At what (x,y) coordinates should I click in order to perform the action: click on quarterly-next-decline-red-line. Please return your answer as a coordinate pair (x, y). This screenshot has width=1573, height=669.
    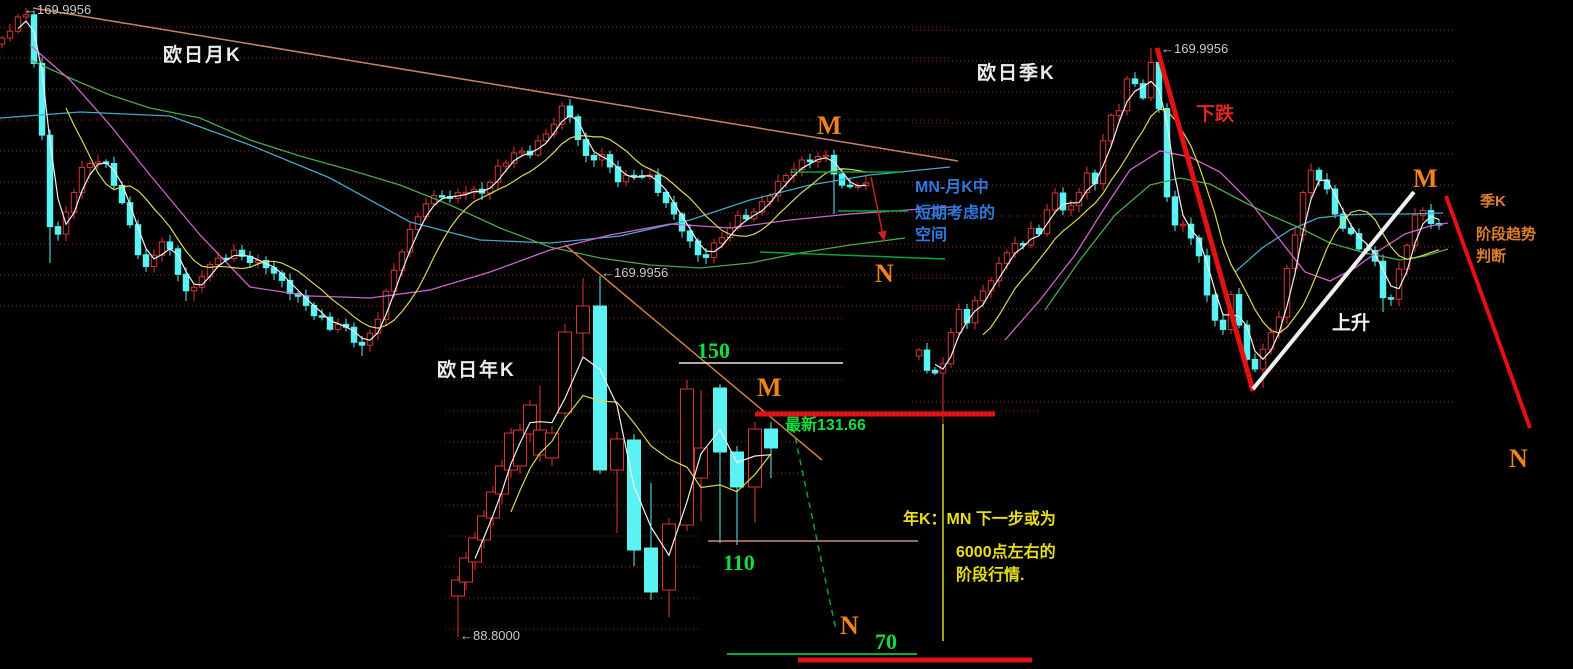
    Looking at the image, I should click on (1488, 312).